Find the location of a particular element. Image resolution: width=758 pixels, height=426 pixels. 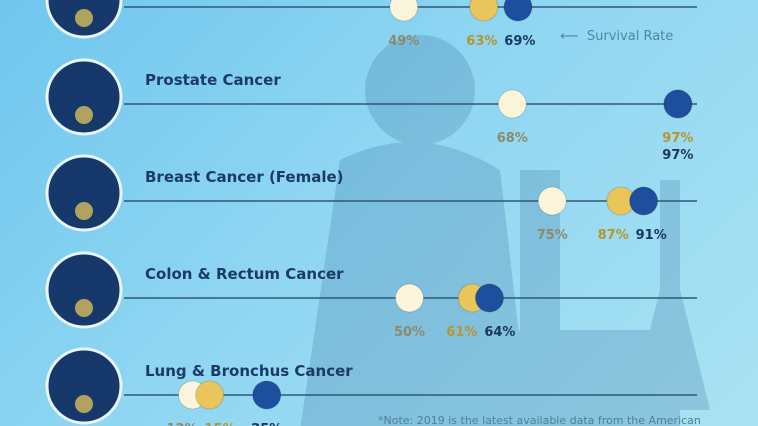

data-label: 75% is located at coordinates (552, 235).